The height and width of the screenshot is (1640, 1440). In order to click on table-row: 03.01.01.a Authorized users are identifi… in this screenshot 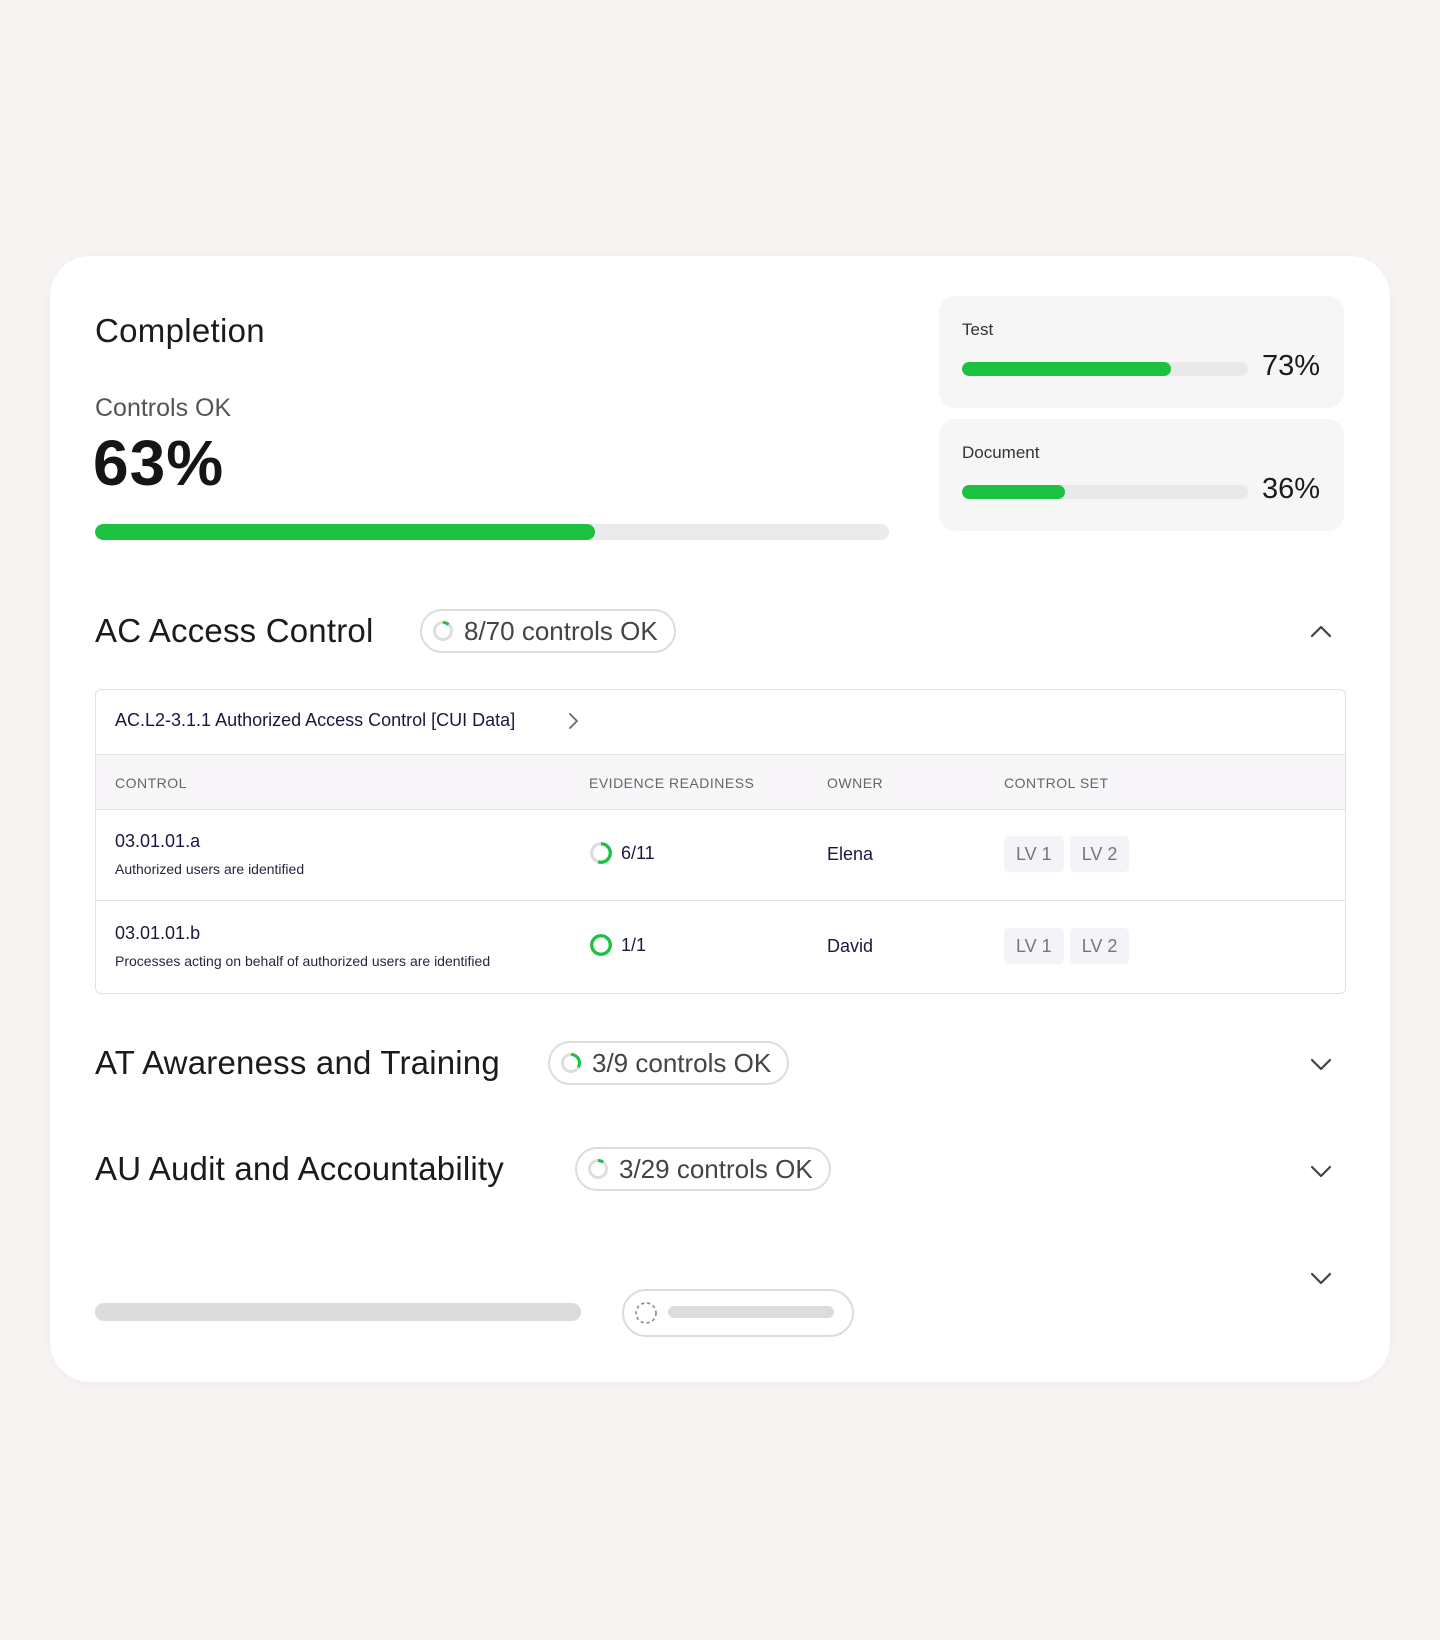, I will do `click(720, 855)`.